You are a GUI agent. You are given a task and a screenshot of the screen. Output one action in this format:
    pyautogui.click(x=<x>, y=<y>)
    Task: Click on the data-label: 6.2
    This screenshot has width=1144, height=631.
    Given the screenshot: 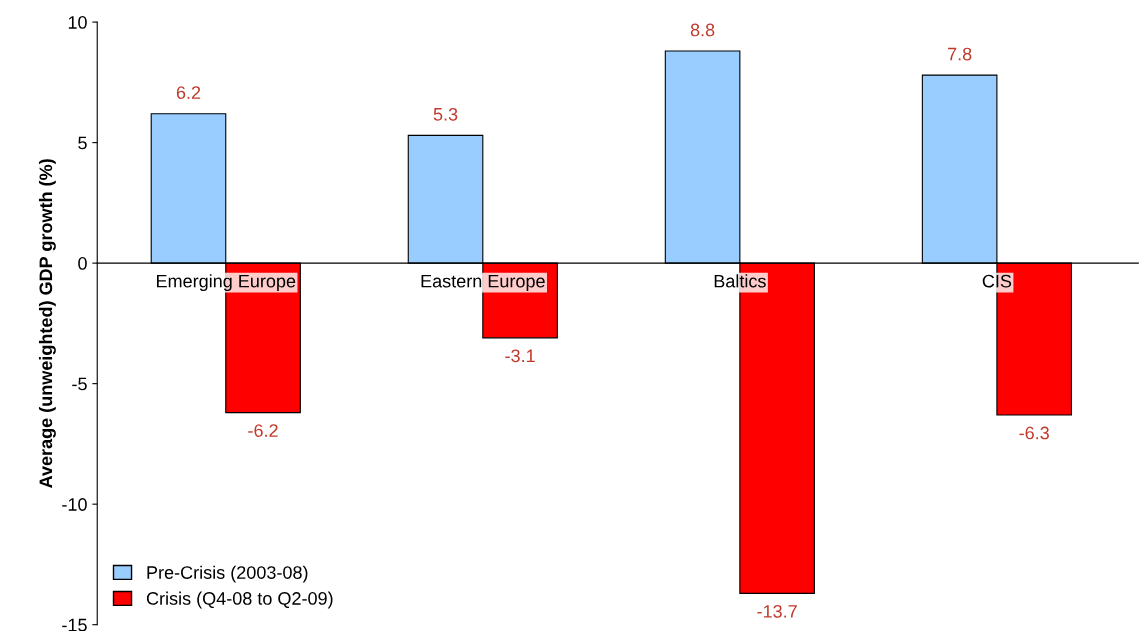 What is the action you would take?
    pyautogui.click(x=188, y=92)
    